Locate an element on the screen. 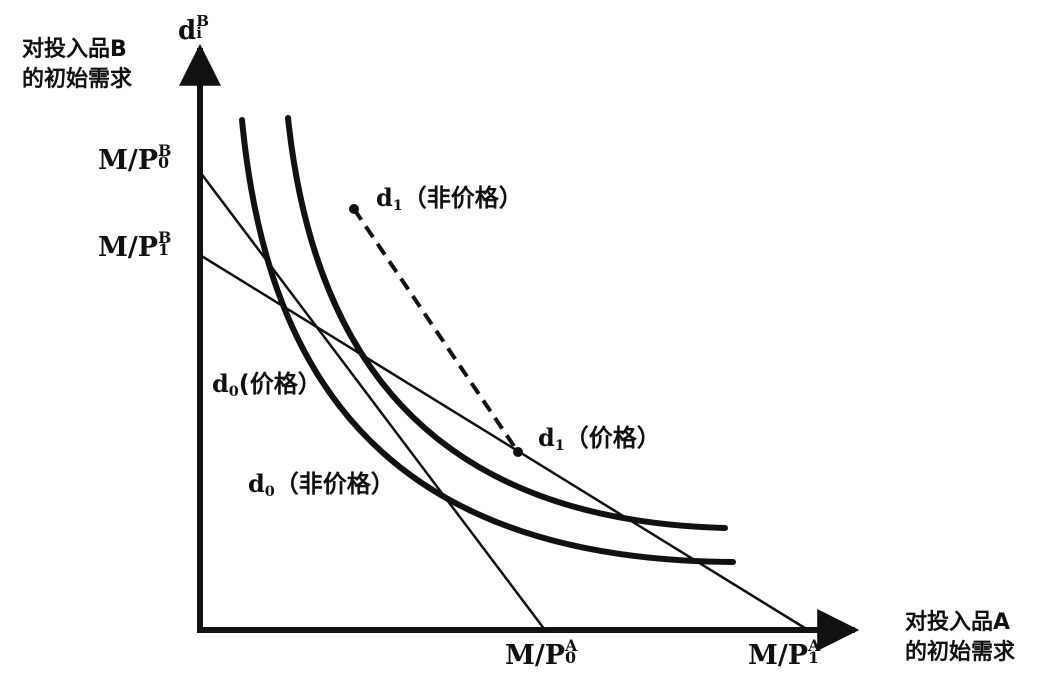 This screenshot has height=676, width=1048. label-d0-price-sub: 0 is located at coordinates (233, 392).